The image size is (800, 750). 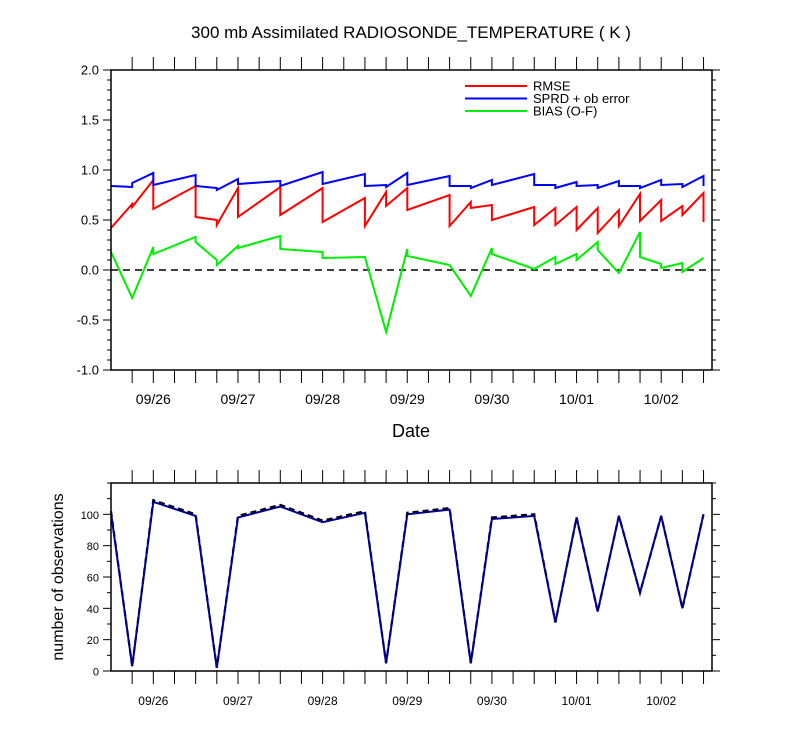 What do you see at coordinates (153, 701) in the screenshot?
I see `bottom-x-tick-label: 09/26` at bounding box center [153, 701].